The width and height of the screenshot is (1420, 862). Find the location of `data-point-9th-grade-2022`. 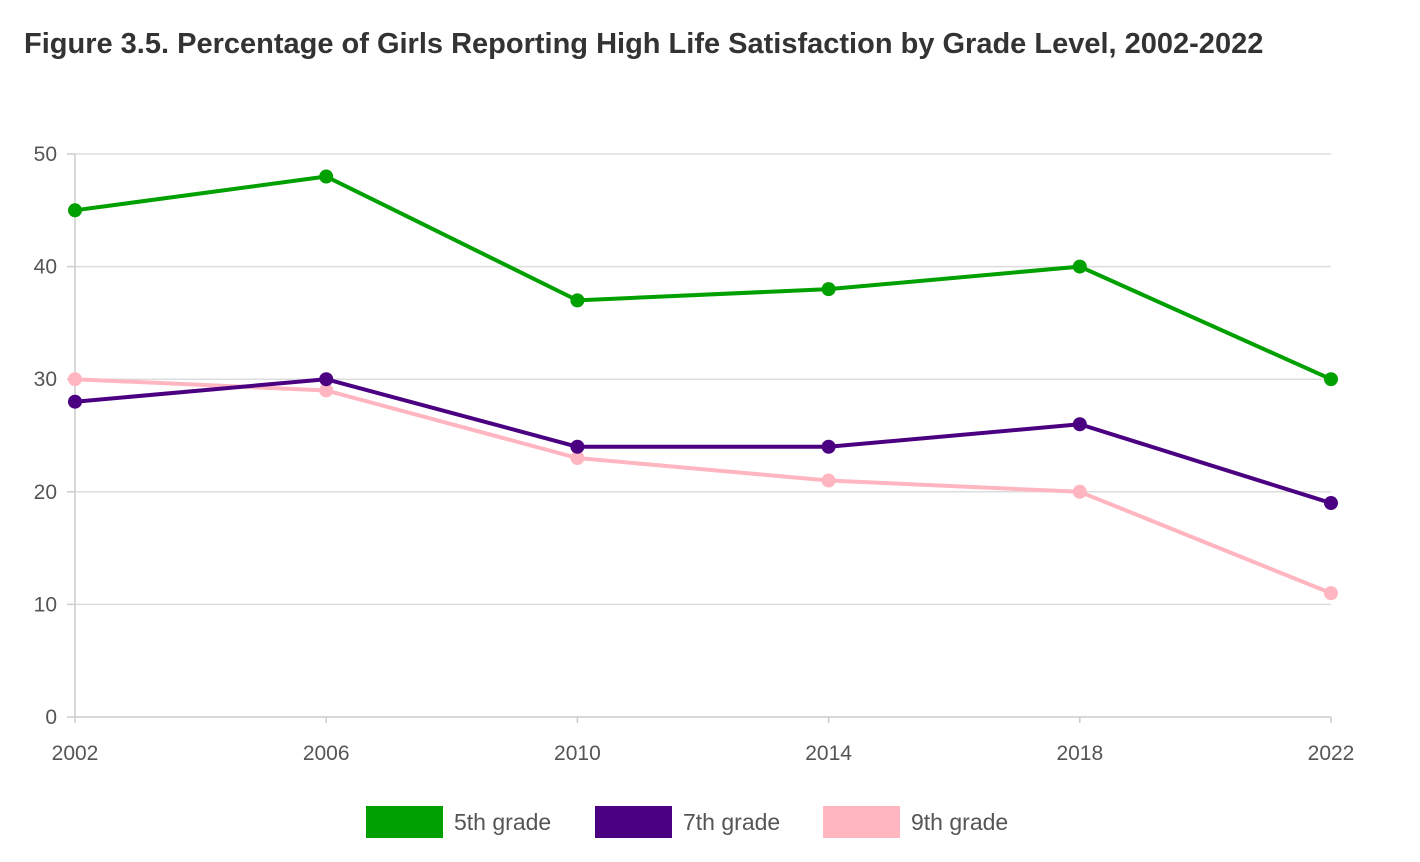

data-point-9th-grade-2022 is located at coordinates (1331, 593).